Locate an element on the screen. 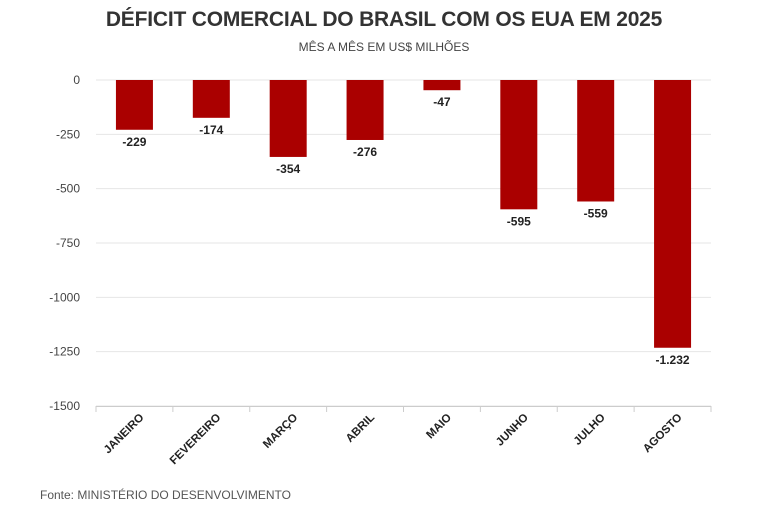 This screenshot has width=768, height=524. y-axis-ticks: 0 -250 -500 -750 -1000 -1250 -1500 is located at coordinates (64, 243).